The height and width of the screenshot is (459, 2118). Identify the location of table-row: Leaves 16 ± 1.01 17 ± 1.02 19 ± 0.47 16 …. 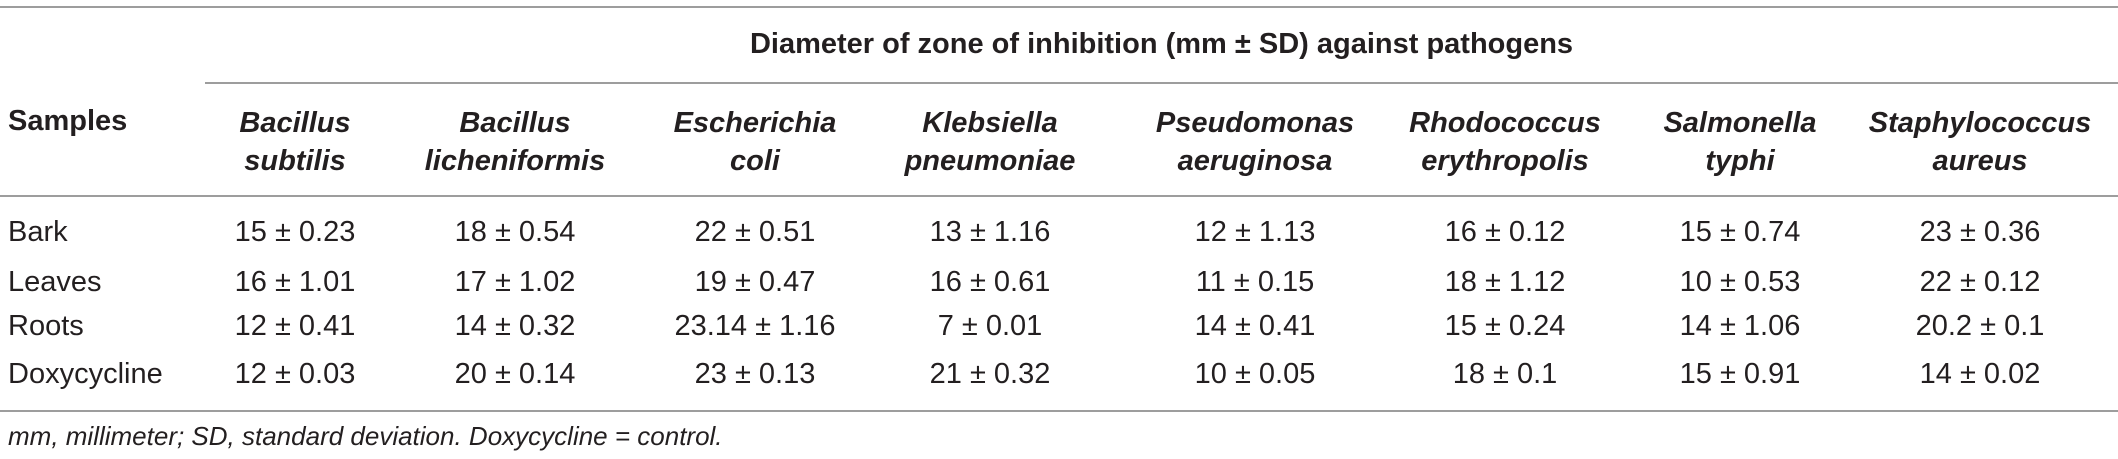
(1059, 282).